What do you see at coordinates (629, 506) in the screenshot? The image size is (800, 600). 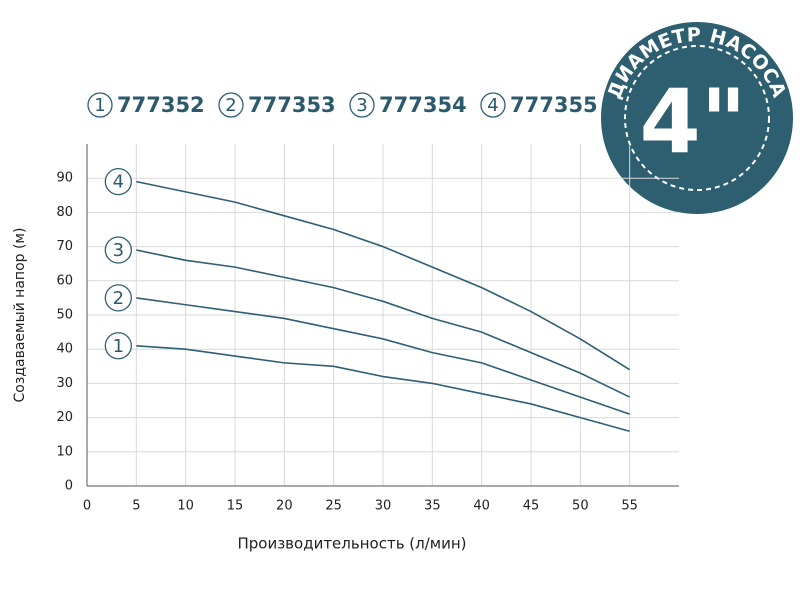 I see `x-tick-label: 55` at bounding box center [629, 506].